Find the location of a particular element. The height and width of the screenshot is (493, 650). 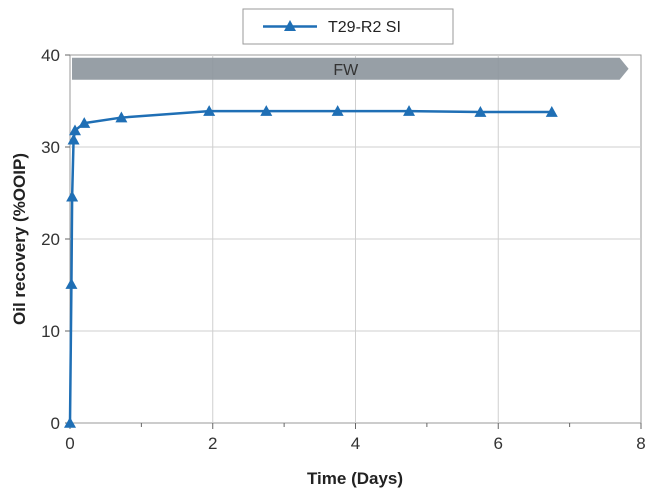

x-axis-ticks: 0 2 4 6 8 is located at coordinates (355, 438).